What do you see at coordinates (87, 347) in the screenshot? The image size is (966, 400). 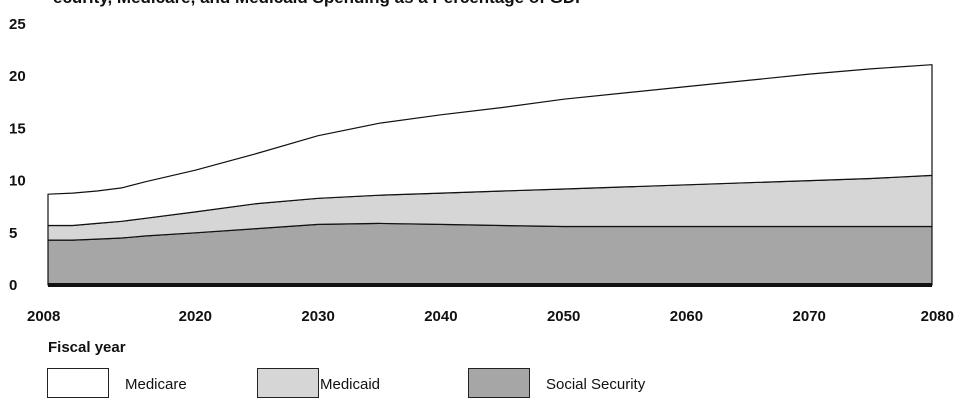 I see `x-axis-label: Fiscal year` at bounding box center [87, 347].